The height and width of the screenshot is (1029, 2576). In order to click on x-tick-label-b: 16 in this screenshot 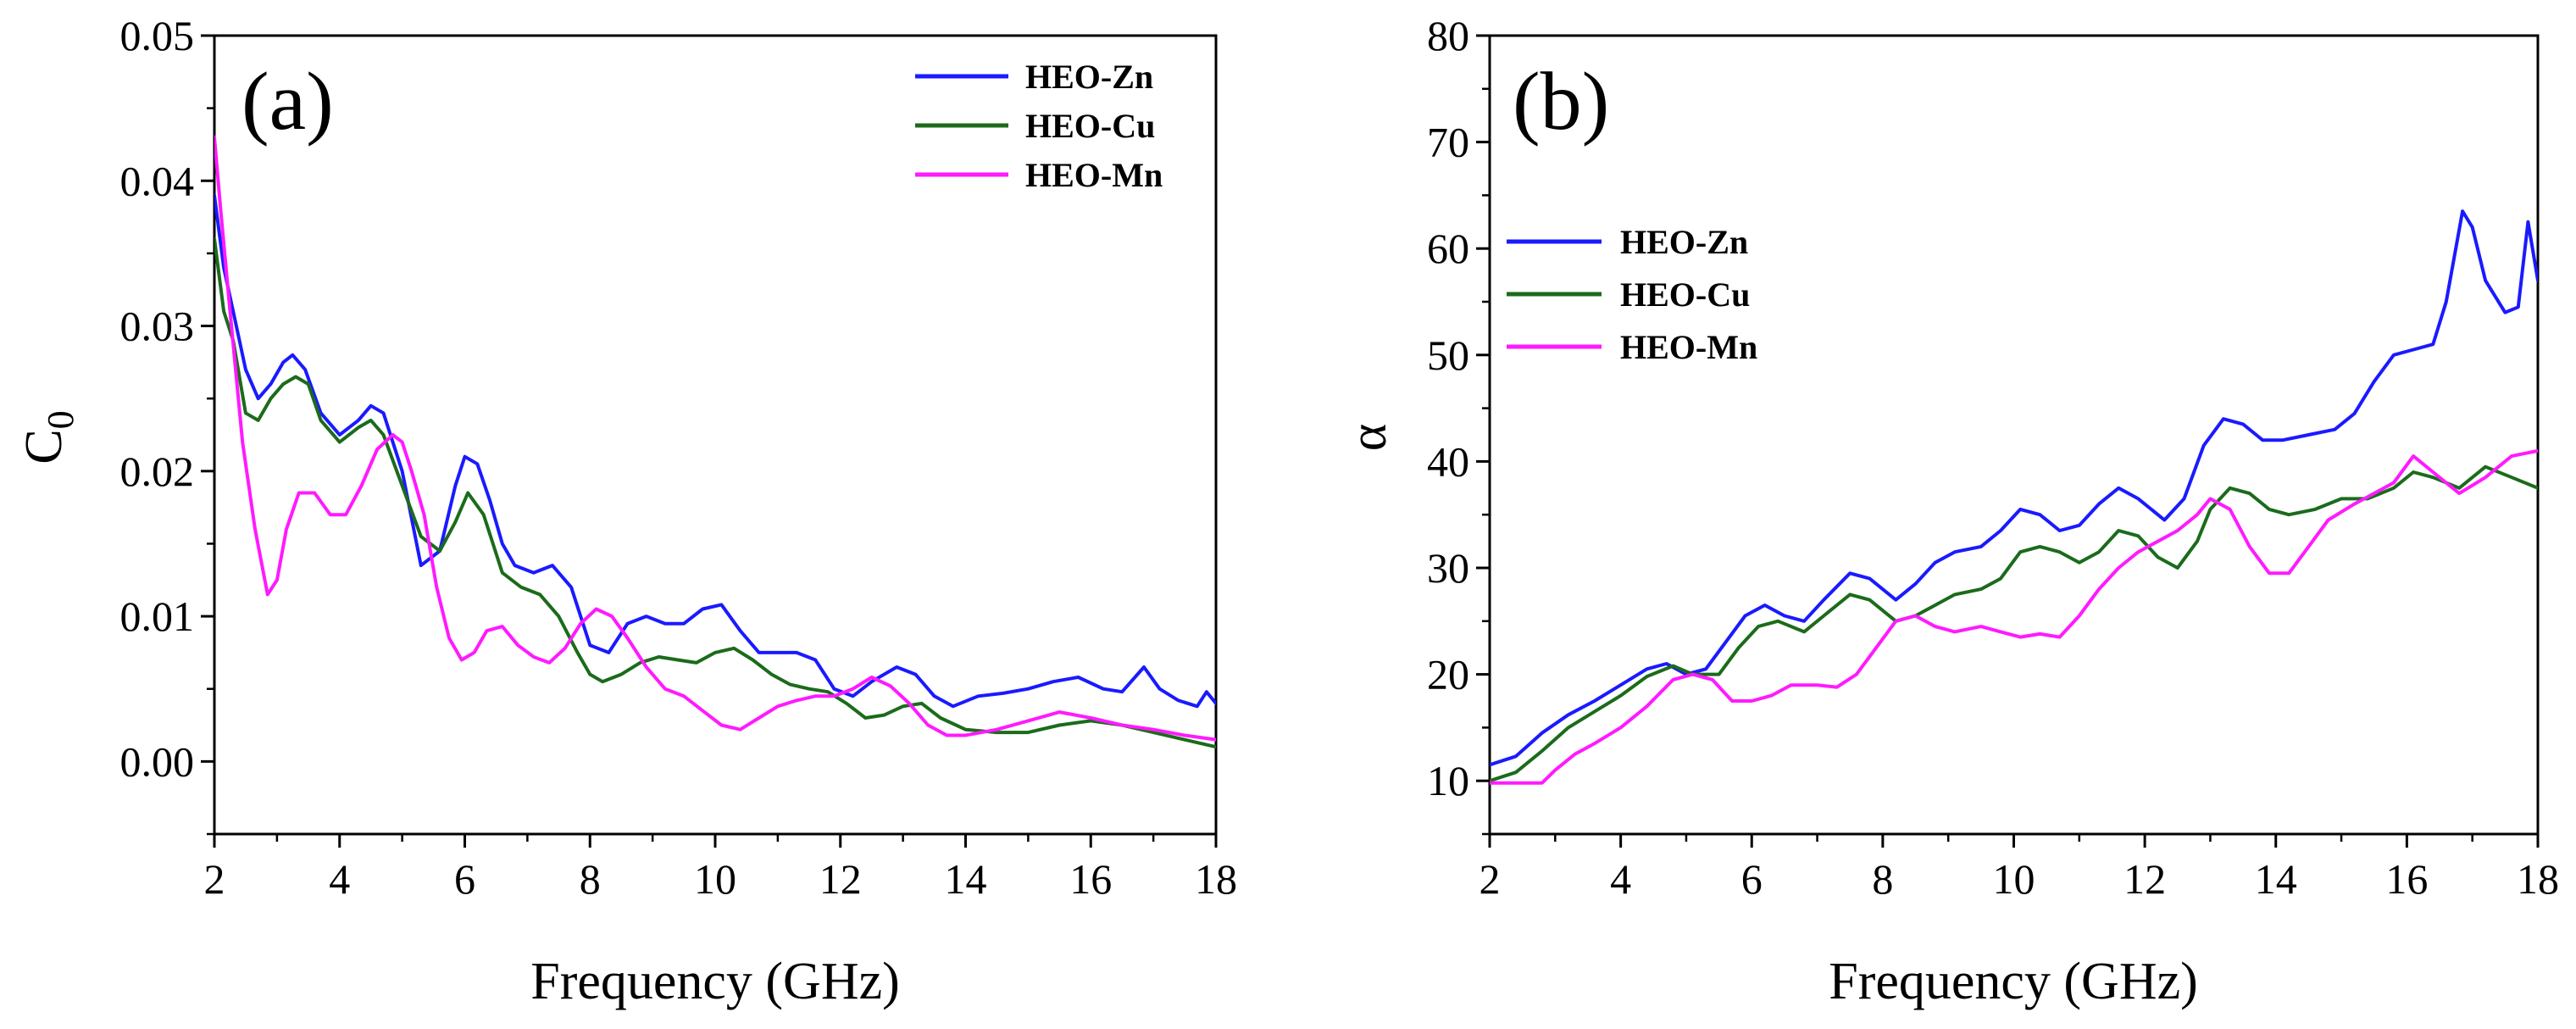, I will do `click(2406, 879)`.